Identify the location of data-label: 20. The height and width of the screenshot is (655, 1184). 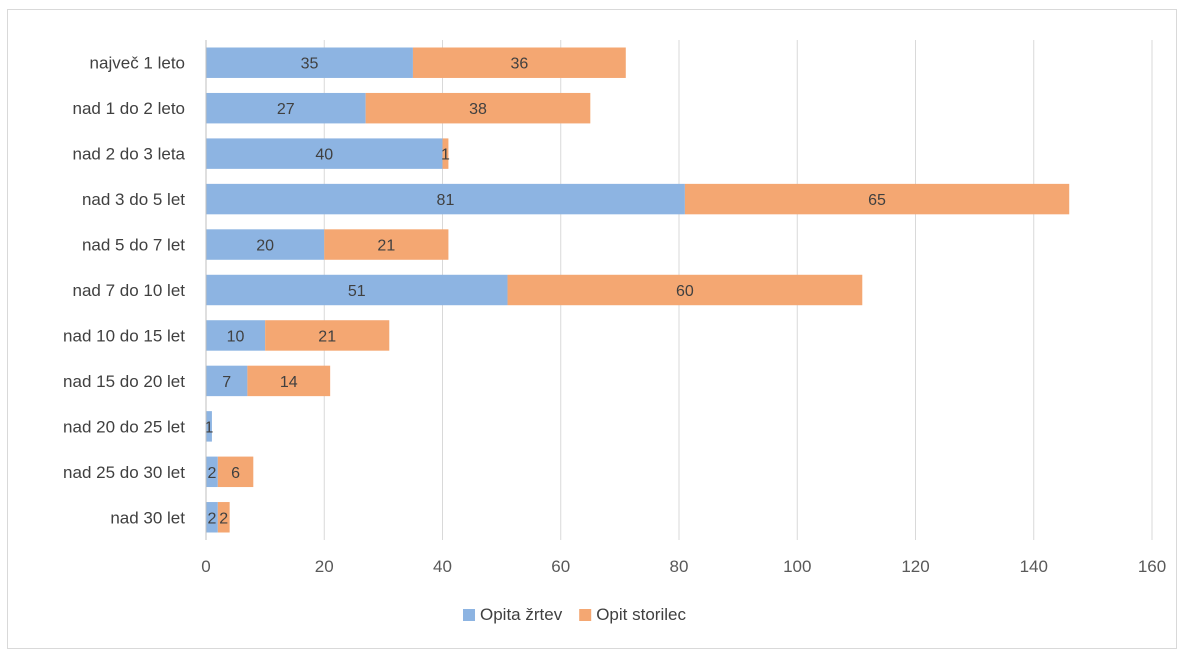
(265, 246).